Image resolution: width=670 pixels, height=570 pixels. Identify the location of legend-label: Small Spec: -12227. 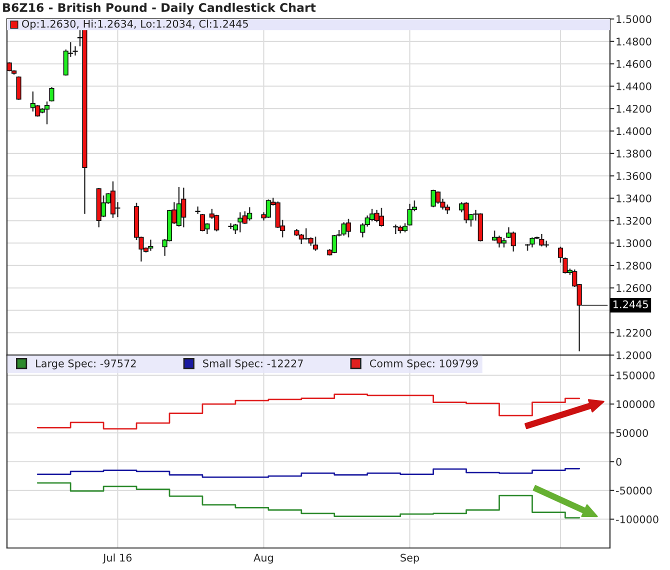
(253, 364).